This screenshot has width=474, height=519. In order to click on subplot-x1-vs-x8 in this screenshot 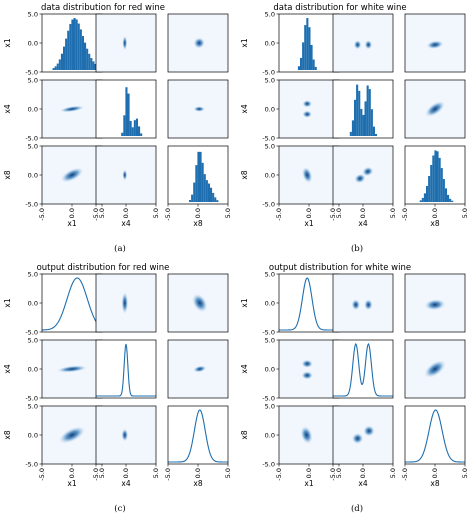, I will do `click(435, 303)`.